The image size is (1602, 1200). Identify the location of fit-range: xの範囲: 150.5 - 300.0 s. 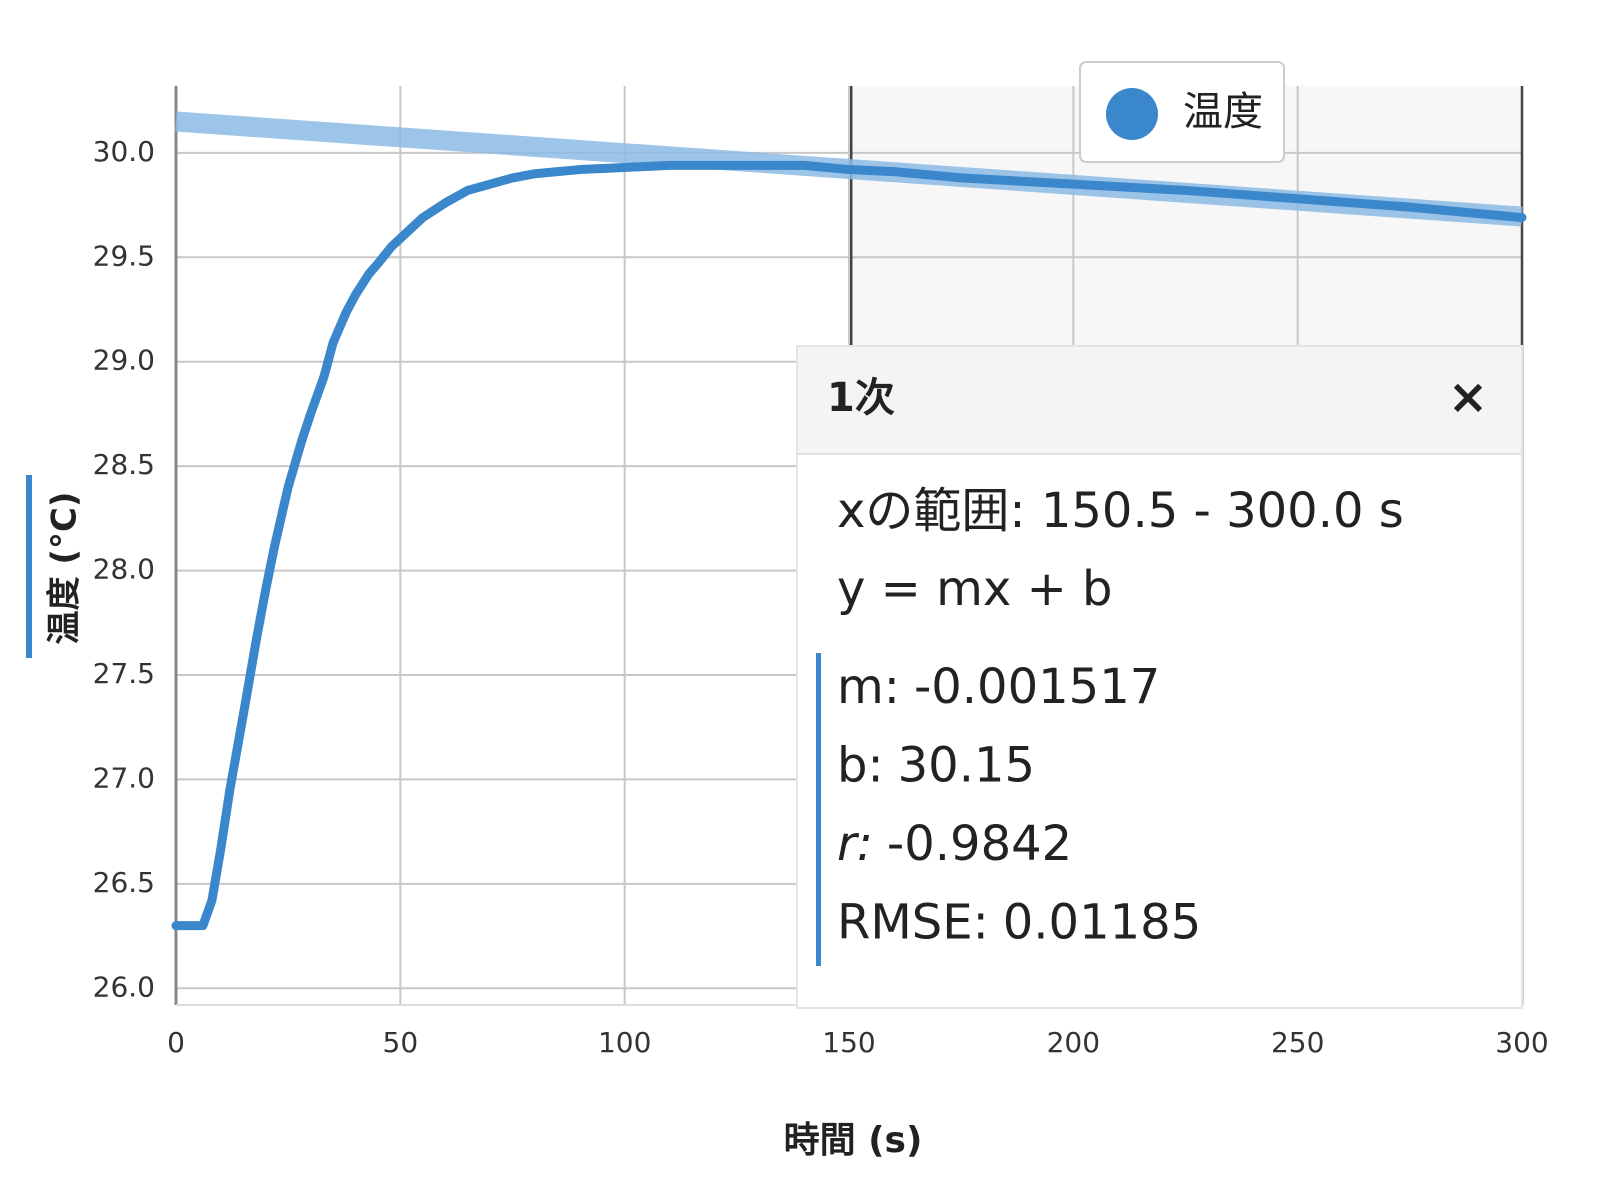
(1120, 511).